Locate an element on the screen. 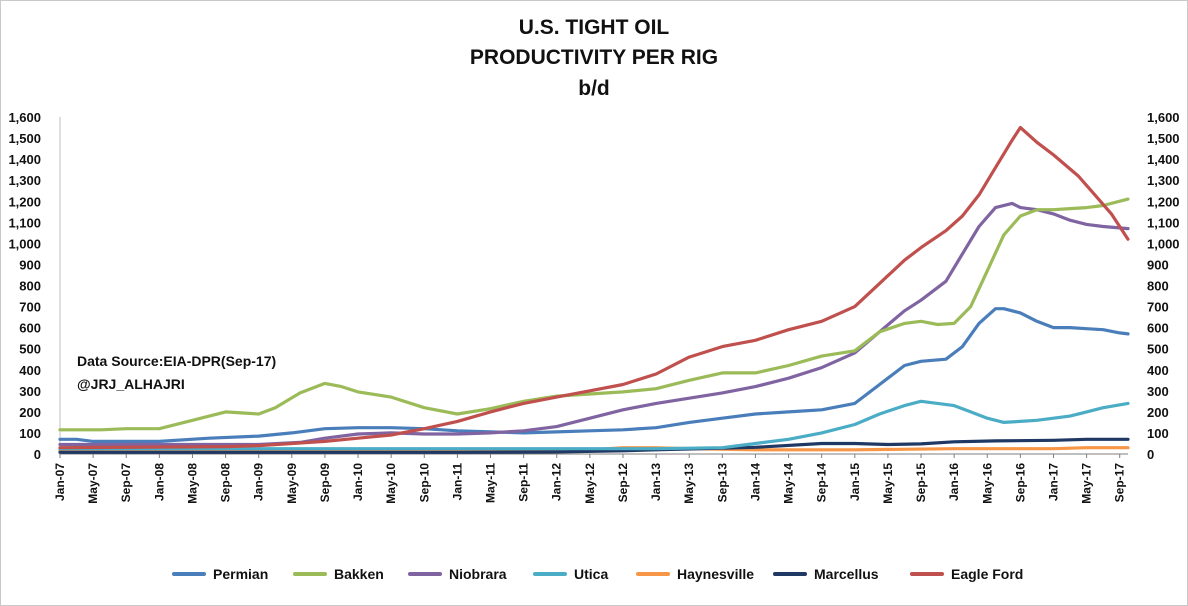 The image size is (1188, 606). secondary-y-tick-label: 800 is located at coordinates (1158, 286).